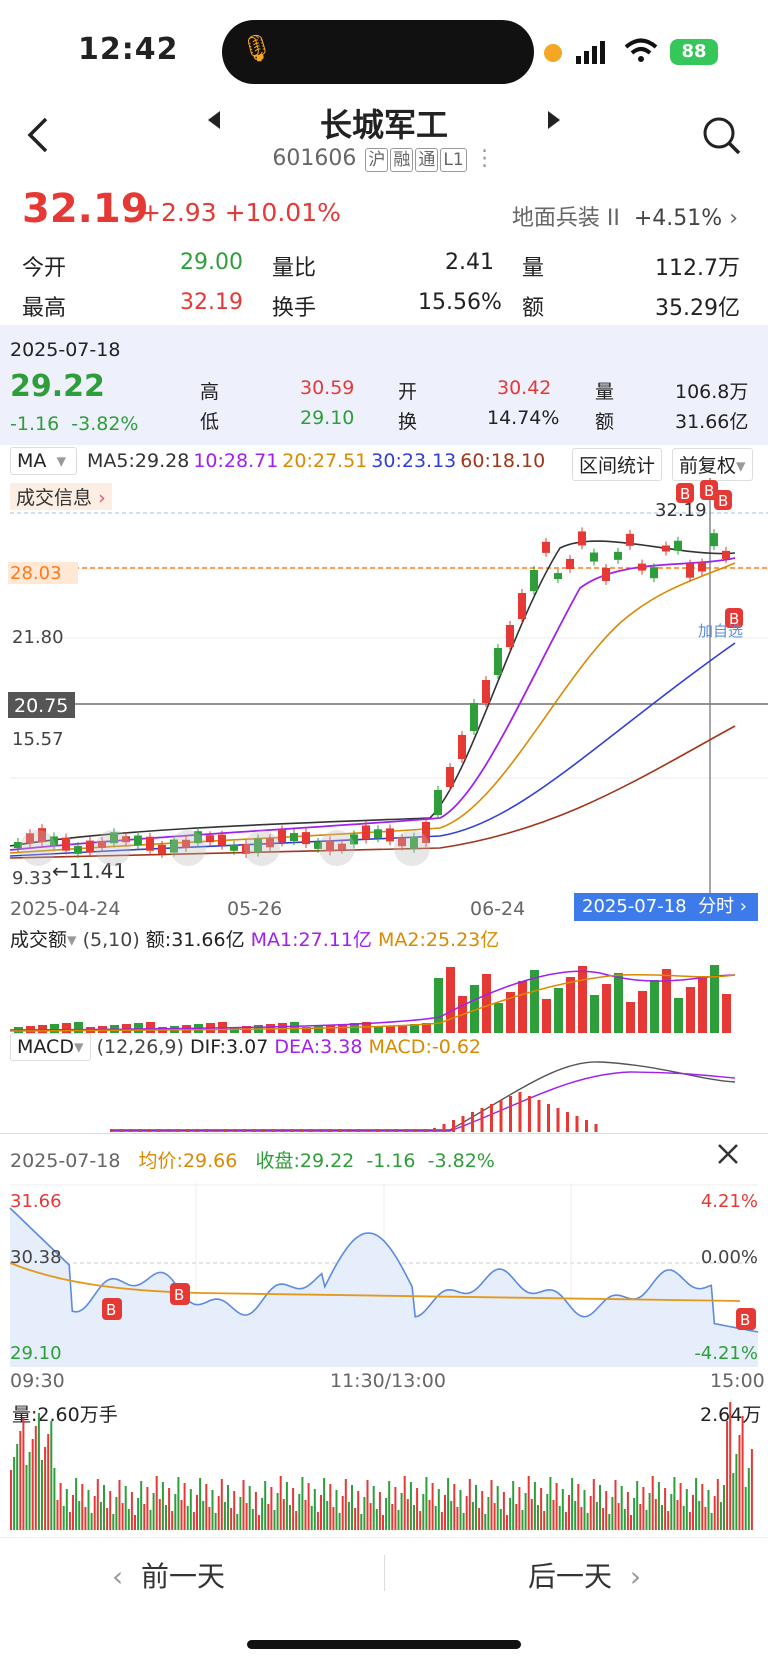 The width and height of the screenshot is (768, 1665). What do you see at coordinates (722, 138) in the screenshot?
I see `search-icon` at bounding box center [722, 138].